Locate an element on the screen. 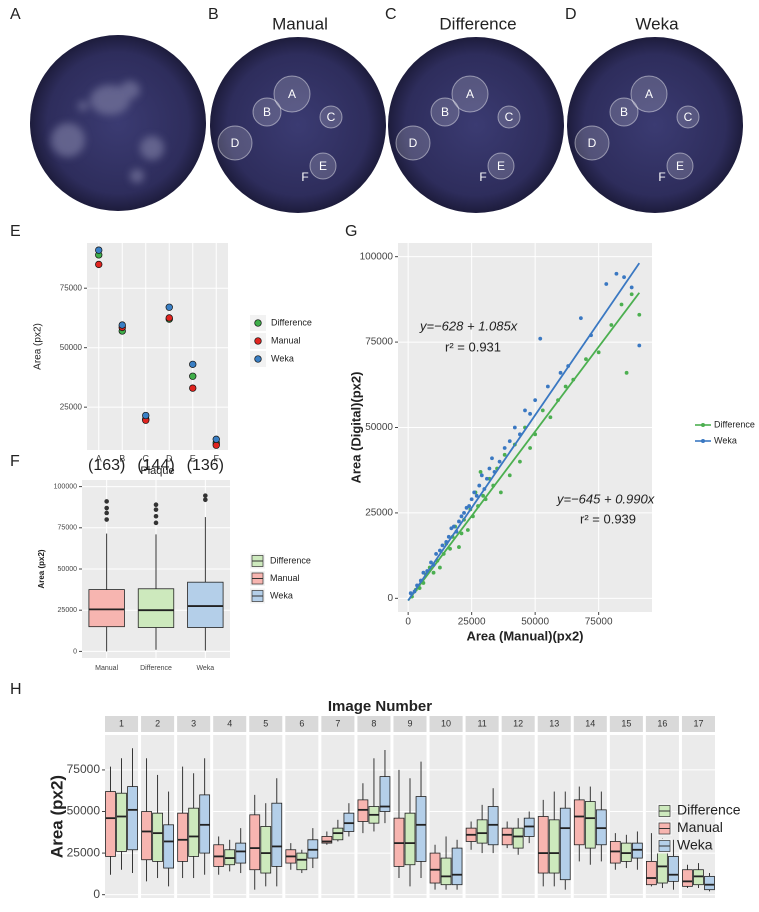 This screenshot has height=912, width=759. facet-label: 2 is located at coordinates (157, 723).